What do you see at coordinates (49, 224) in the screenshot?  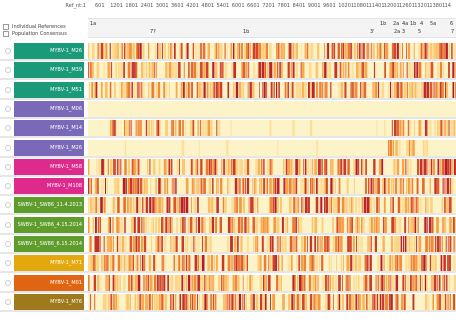 I see `track-label: SWBV-1_SW86_4.15.2014` at bounding box center [49, 224].